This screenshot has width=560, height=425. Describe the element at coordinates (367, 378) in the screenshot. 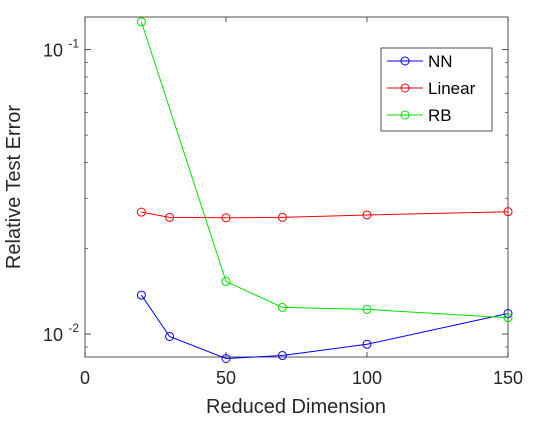

I see `x-tick-label: 100` at that location.